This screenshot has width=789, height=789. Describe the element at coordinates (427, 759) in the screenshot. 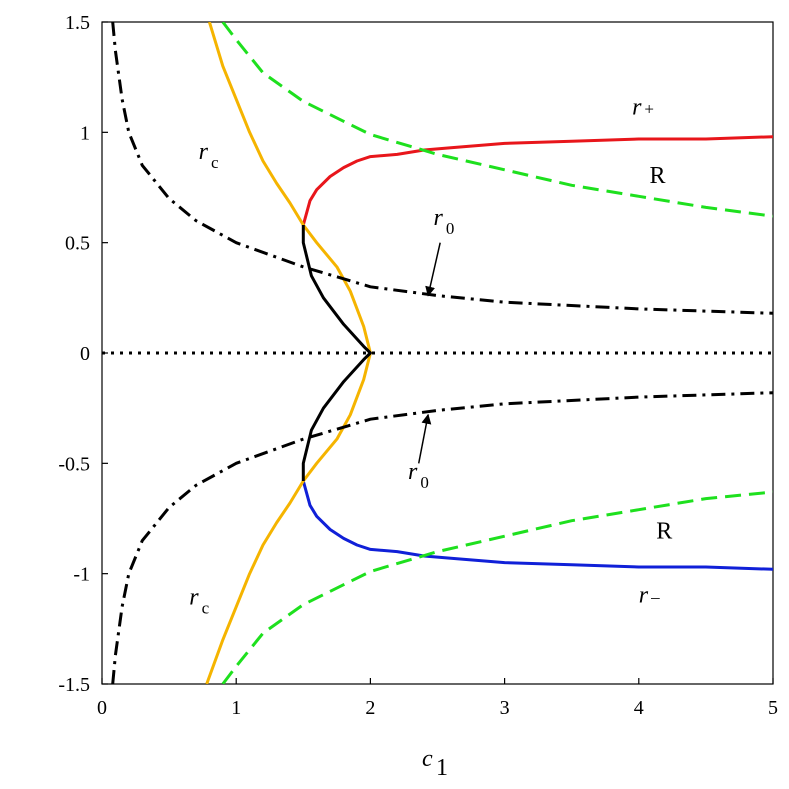

I see `x-axis-label: c` at that location.